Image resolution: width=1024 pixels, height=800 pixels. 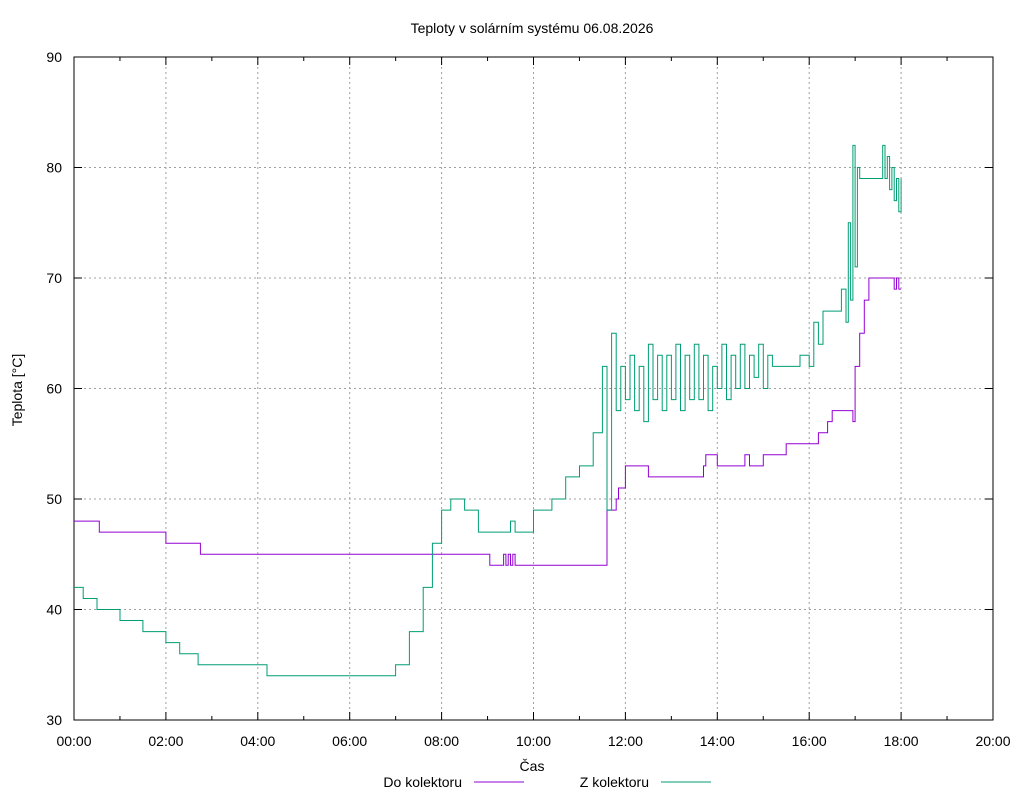 I want to click on y-tick-label: 40, so click(x=54, y=610).